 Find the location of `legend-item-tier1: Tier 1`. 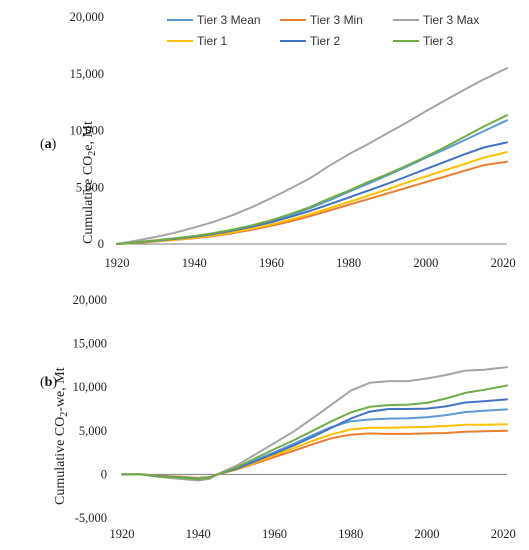

legend-item-tier1: Tier 1 is located at coordinates (197, 41).